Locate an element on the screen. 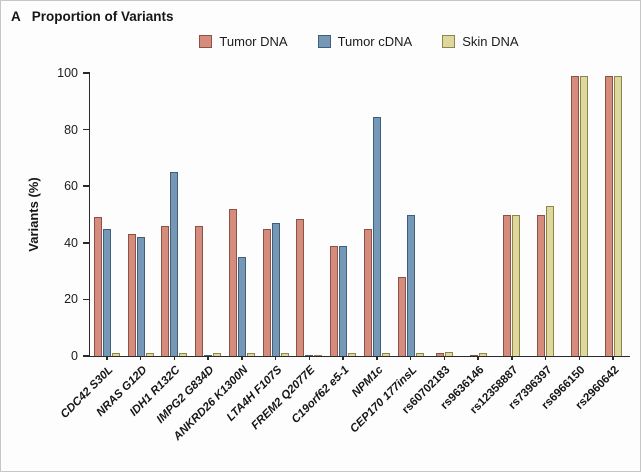  legend-item-tumor-dna: Tumor DNA is located at coordinates (243, 41).